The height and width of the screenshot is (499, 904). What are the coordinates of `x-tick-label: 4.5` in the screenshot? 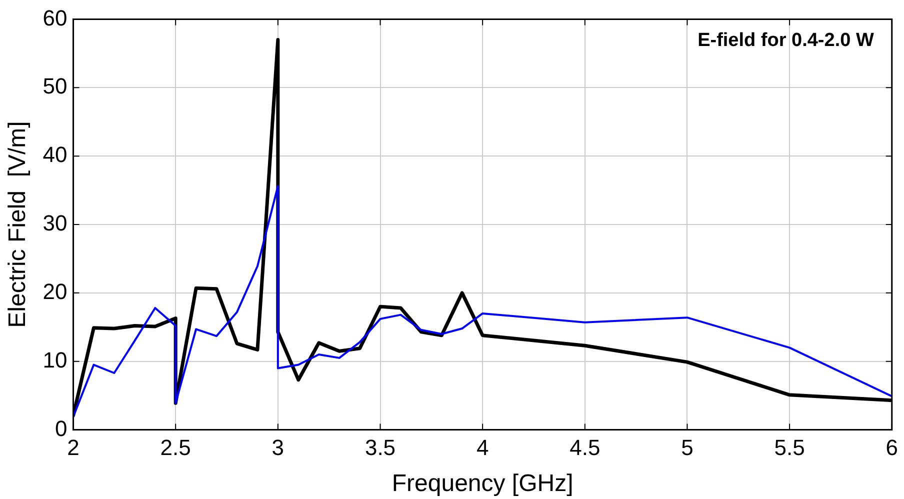 It's located at (585, 447).